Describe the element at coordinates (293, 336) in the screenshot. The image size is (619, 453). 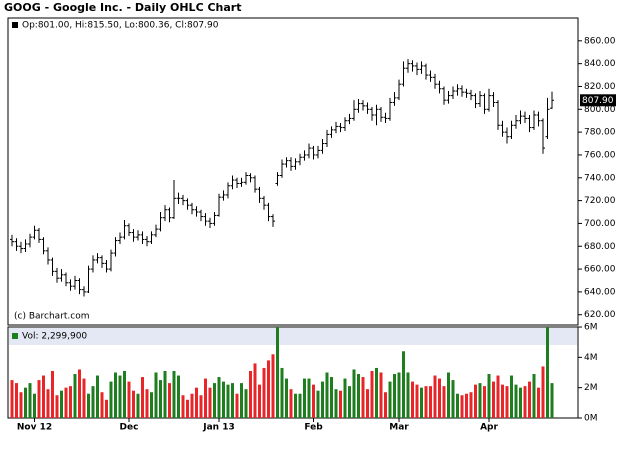
I see `volume-header` at that location.